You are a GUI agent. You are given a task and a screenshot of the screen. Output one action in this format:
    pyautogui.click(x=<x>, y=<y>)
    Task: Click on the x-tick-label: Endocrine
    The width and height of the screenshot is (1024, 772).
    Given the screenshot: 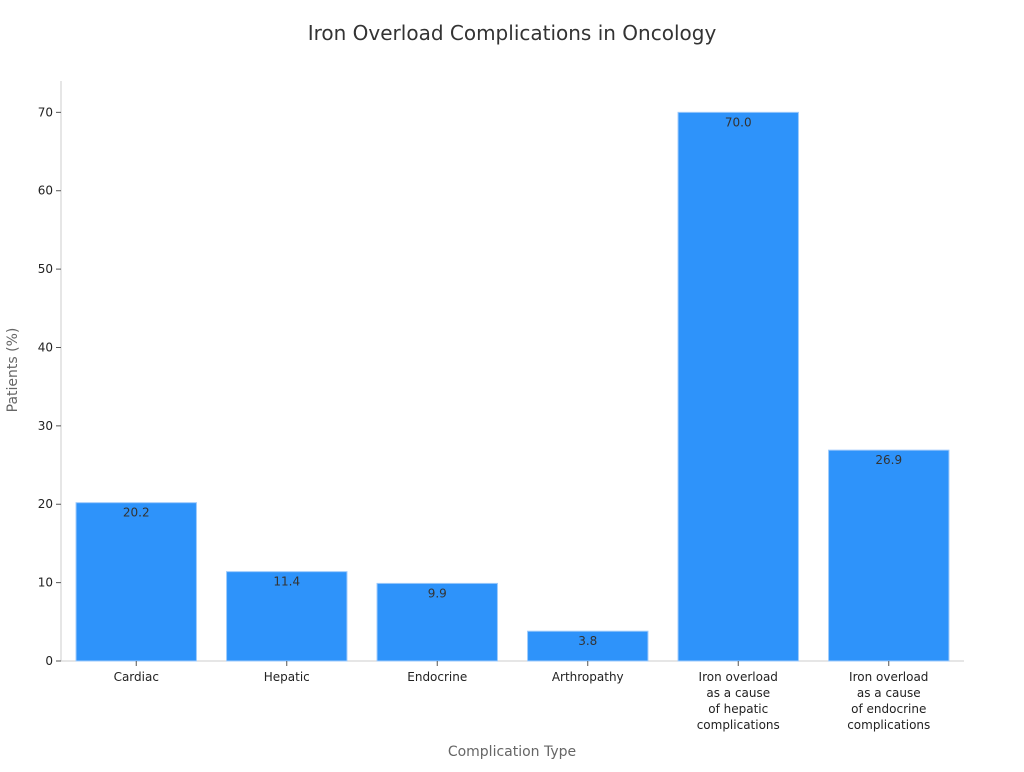 What is the action you would take?
    pyautogui.click(x=437, y=677)
    